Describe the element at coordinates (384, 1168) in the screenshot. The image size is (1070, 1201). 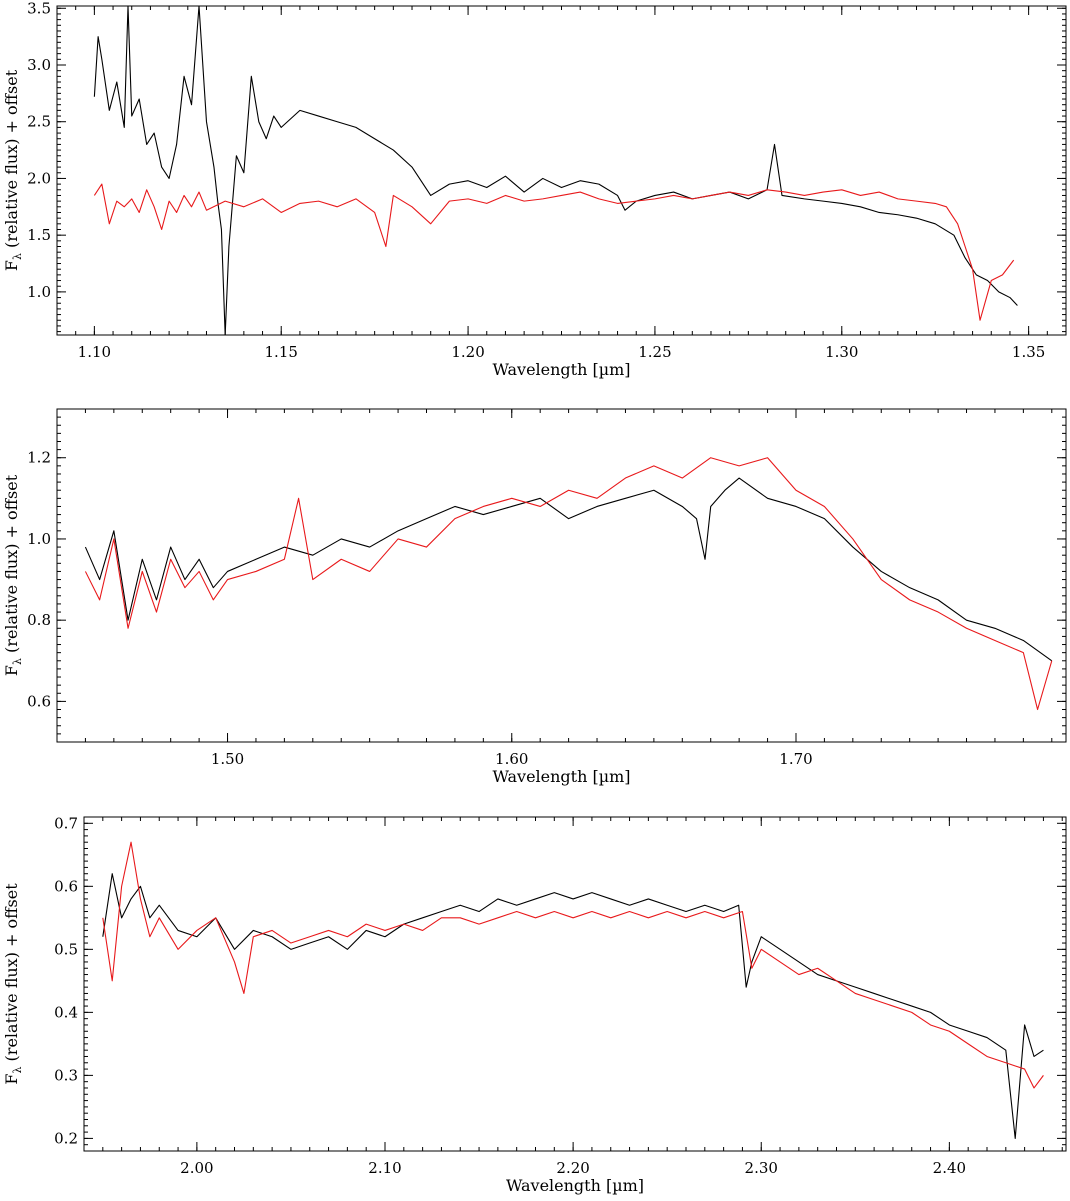
I see `x-tick-label: 2.10` at that location.